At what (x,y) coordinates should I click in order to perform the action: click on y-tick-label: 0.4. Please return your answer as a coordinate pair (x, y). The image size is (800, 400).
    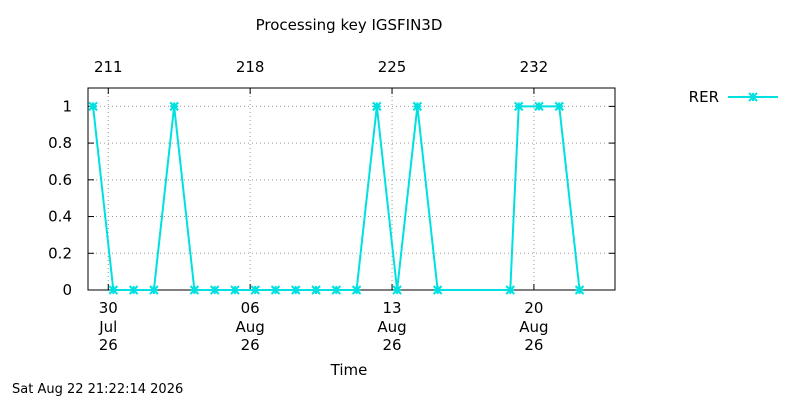
    Looking at the image, I should click on (60, 217).